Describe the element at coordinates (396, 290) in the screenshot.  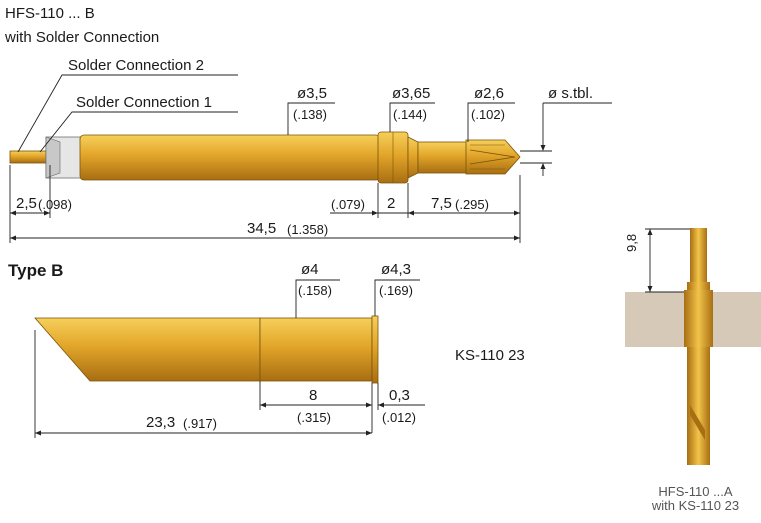
I see `receptacle-diameter-2-inch: (.169)` at that location.